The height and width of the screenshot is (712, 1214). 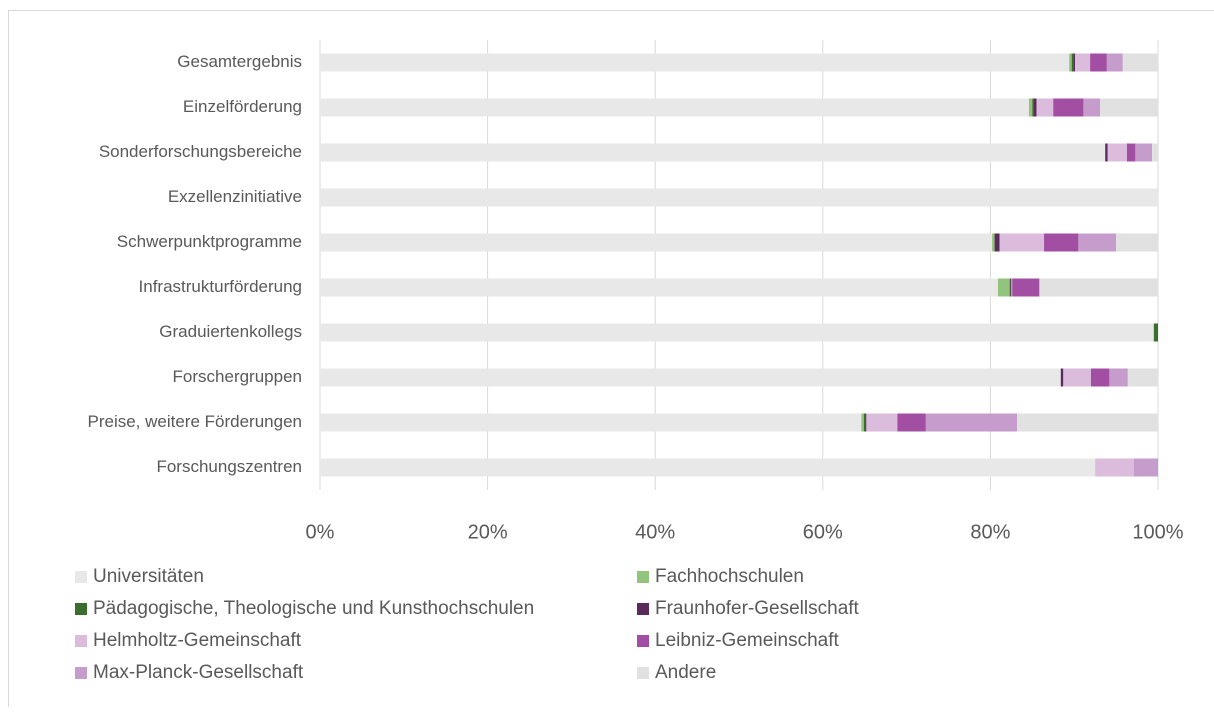 I want to click on y-tick-label: Preise, weitere Förderungen, so click(x=194, y=421).